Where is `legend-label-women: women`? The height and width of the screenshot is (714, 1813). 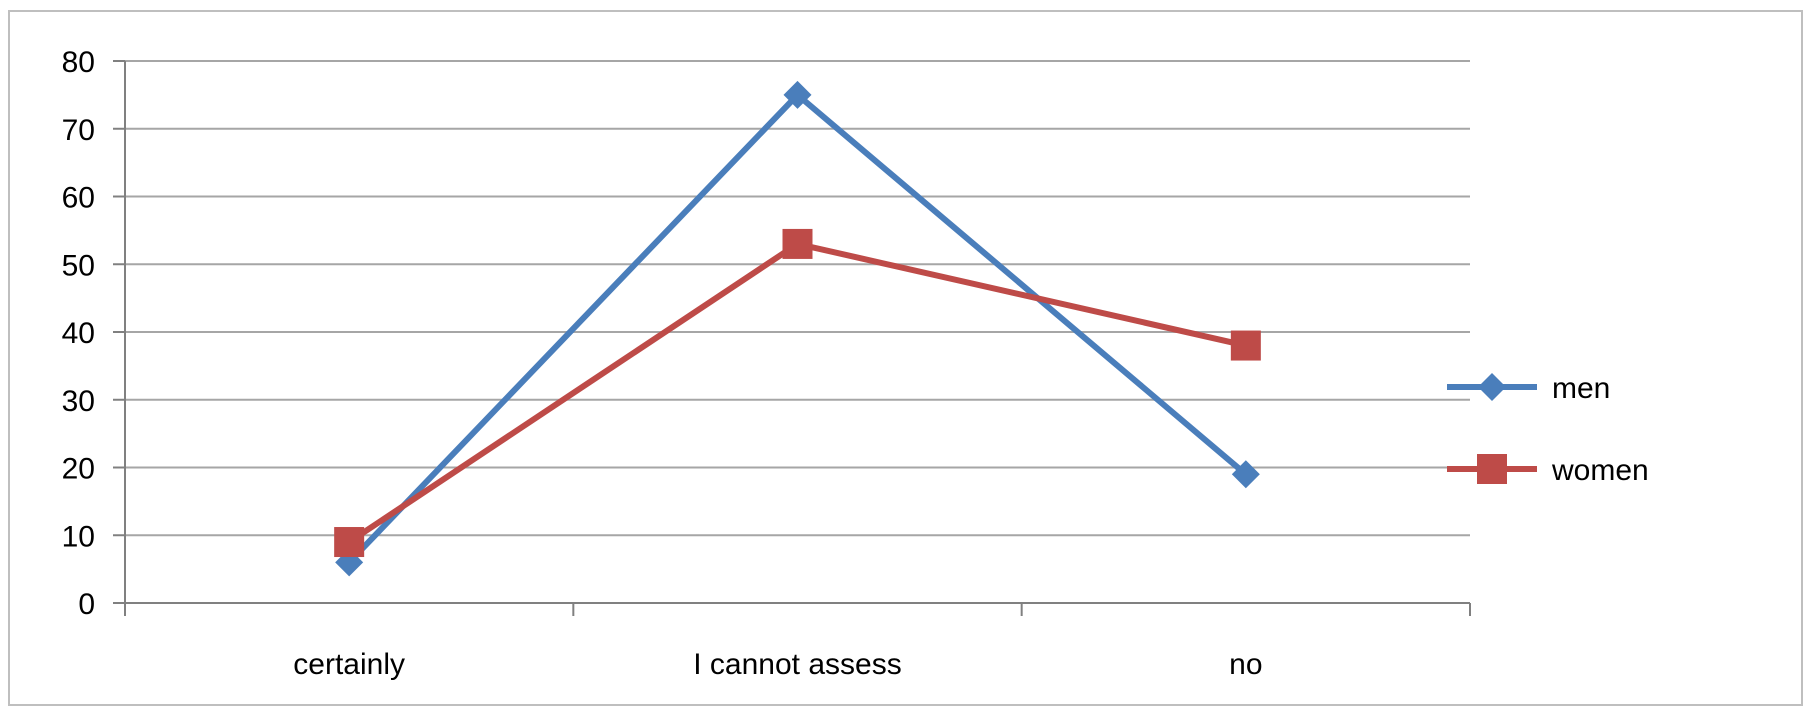 legend-label-women: women is located at coordinates (1600, 470).